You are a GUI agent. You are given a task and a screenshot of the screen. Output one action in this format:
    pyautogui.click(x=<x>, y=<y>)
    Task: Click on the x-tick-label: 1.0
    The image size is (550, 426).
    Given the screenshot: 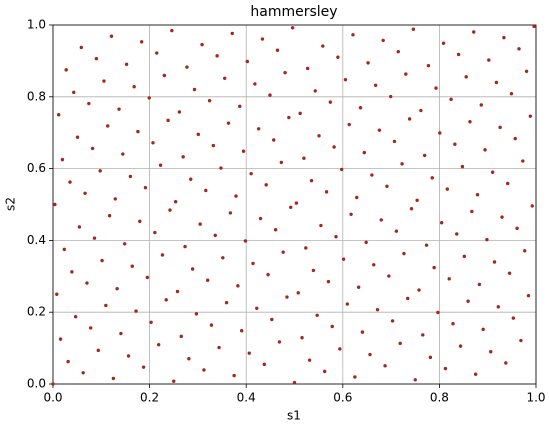 What is the action you would take?
    pyautogui.click(x=535, y=398)
    